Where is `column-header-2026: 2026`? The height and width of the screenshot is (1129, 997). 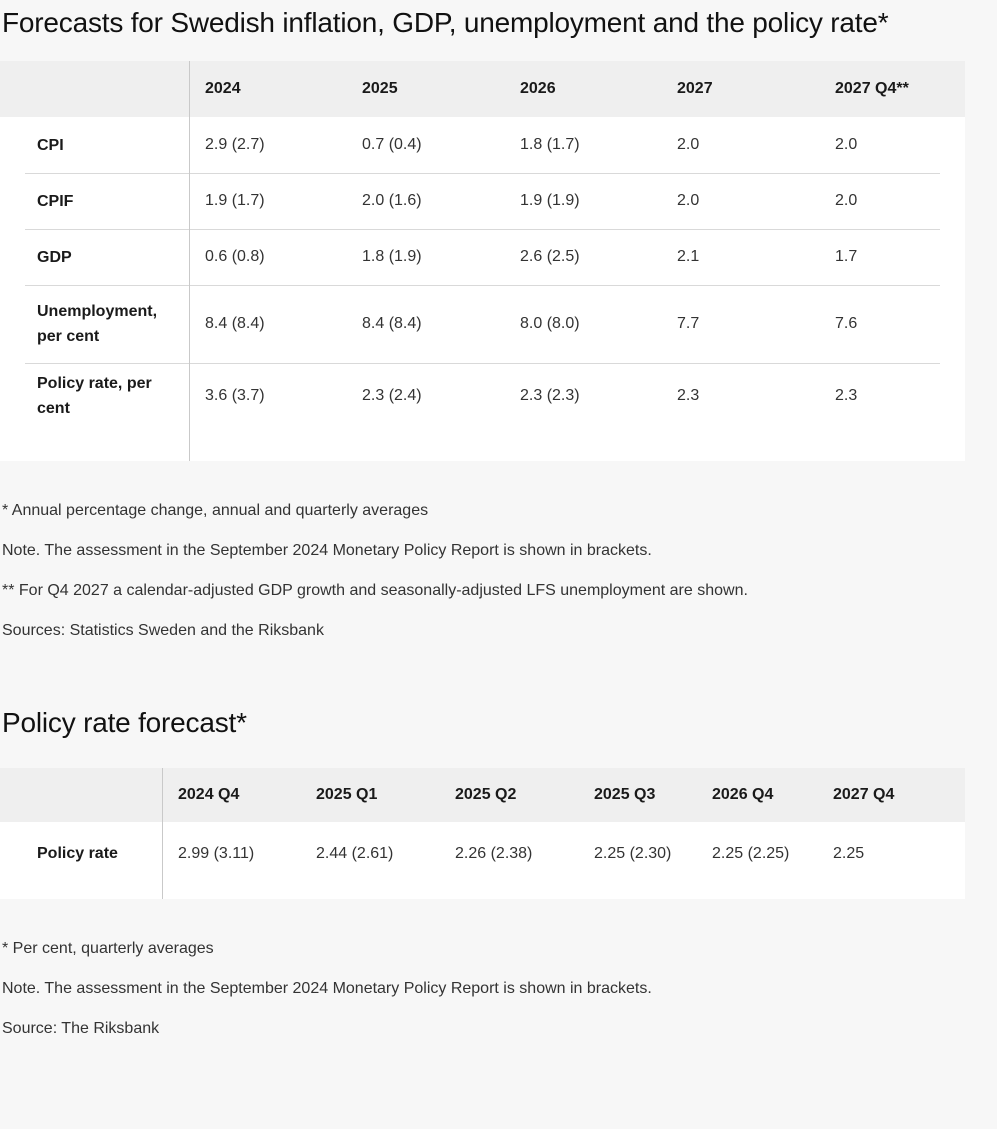 column-header-2026: 2026 is located at coordinates (583, 89).